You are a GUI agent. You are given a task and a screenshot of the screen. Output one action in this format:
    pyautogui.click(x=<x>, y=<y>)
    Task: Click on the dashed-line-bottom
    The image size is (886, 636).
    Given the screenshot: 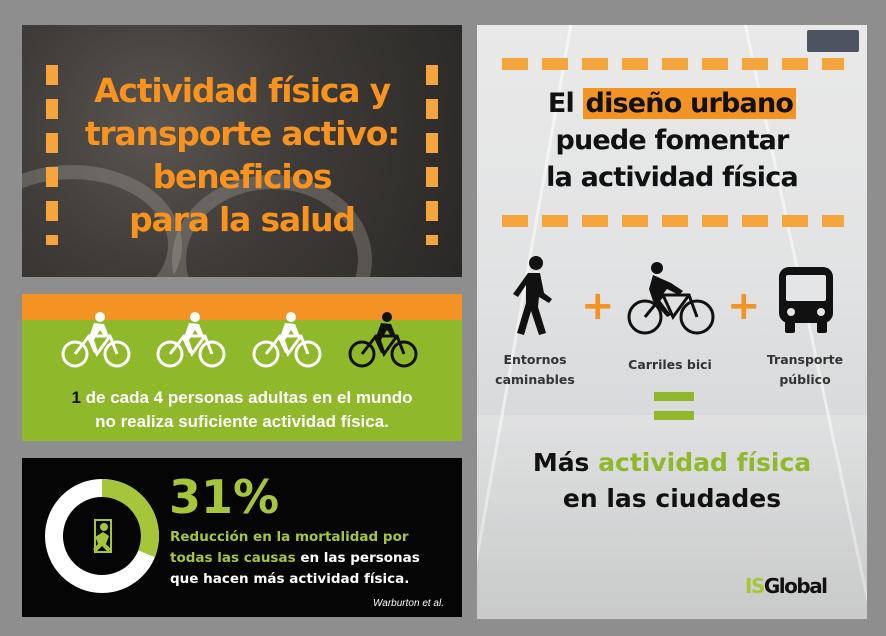 What is the action you would take?
    pyautogui.click(x=673, y=221)
    